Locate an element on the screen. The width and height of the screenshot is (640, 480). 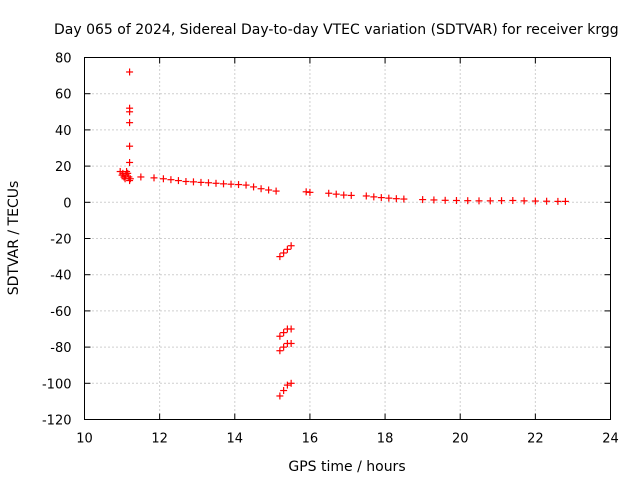
y-tick-label: 60 is located at coordinates (63, 95).